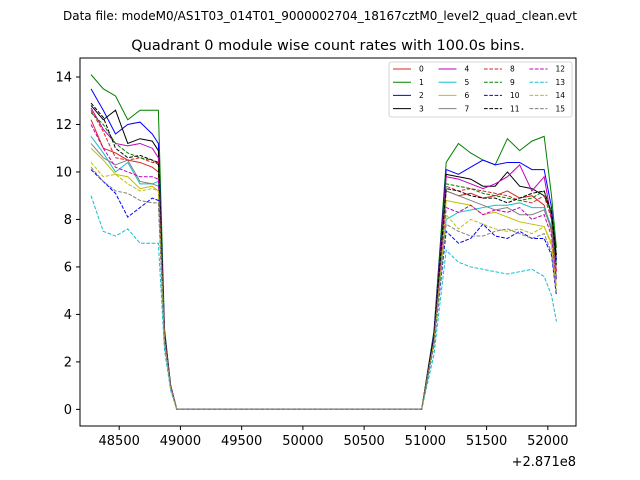 The width and height of the screenshot is (640, 480). What do you see at coordinates (68, 315) in the screenshot?
I see `y-tick-label: 4` at bounding box center [68, 315].